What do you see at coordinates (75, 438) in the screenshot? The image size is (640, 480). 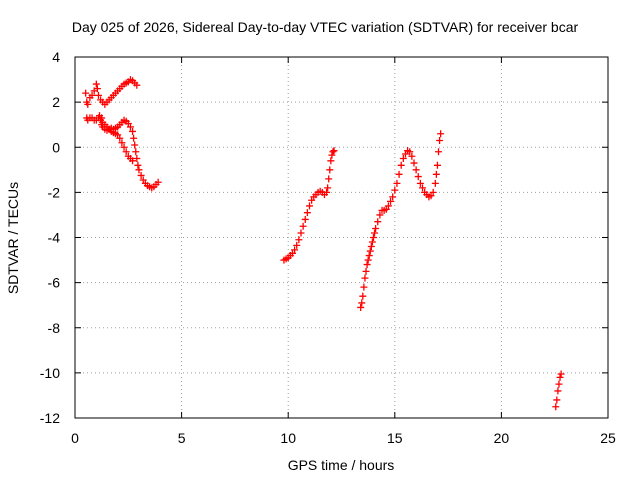 I see `x-tick-label: 0` at bounding box center [75, 438].